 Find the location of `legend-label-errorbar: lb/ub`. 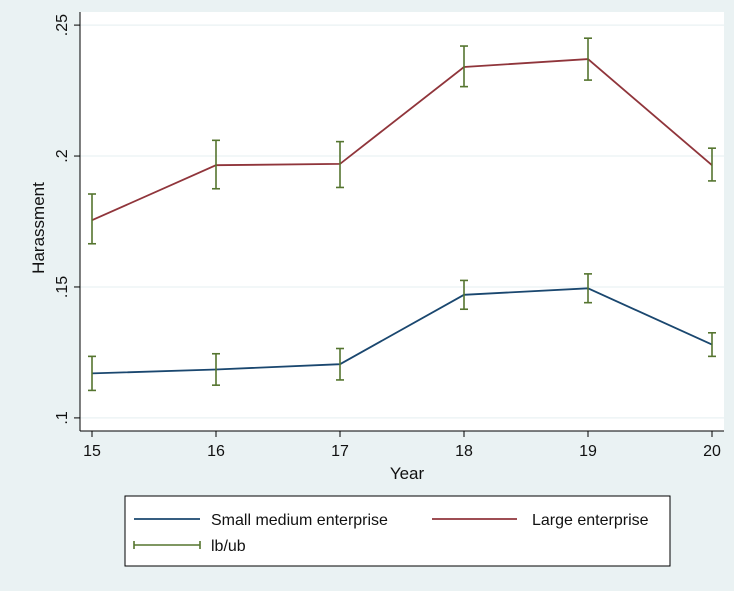

legend-label-errorbar: lb/ub is located at coordinates (228, 546).